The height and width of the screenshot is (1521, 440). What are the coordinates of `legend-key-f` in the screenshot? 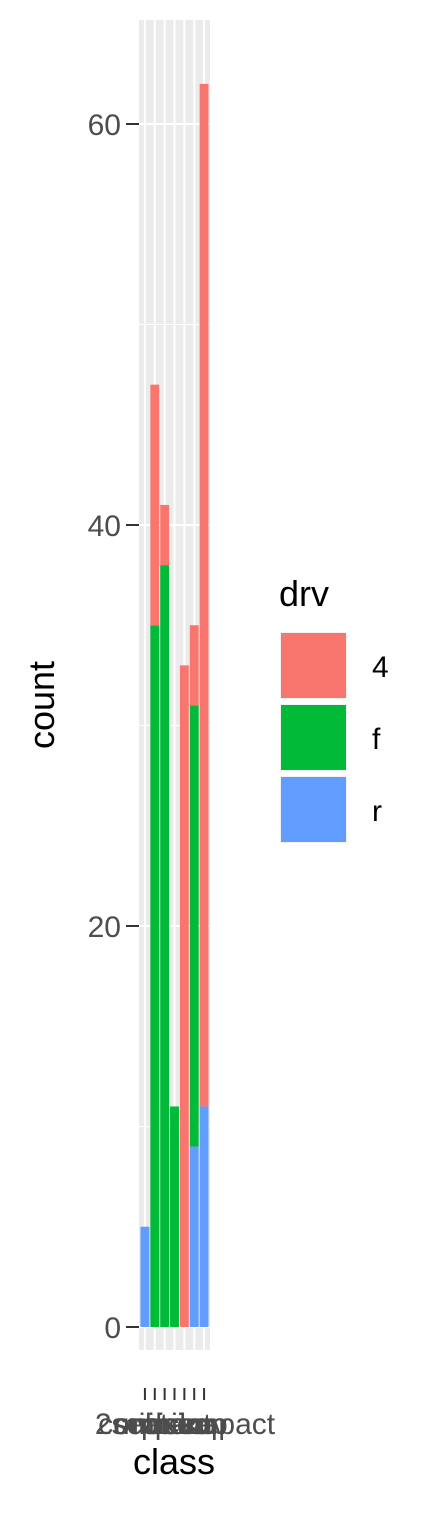 It's located at (313, 737).